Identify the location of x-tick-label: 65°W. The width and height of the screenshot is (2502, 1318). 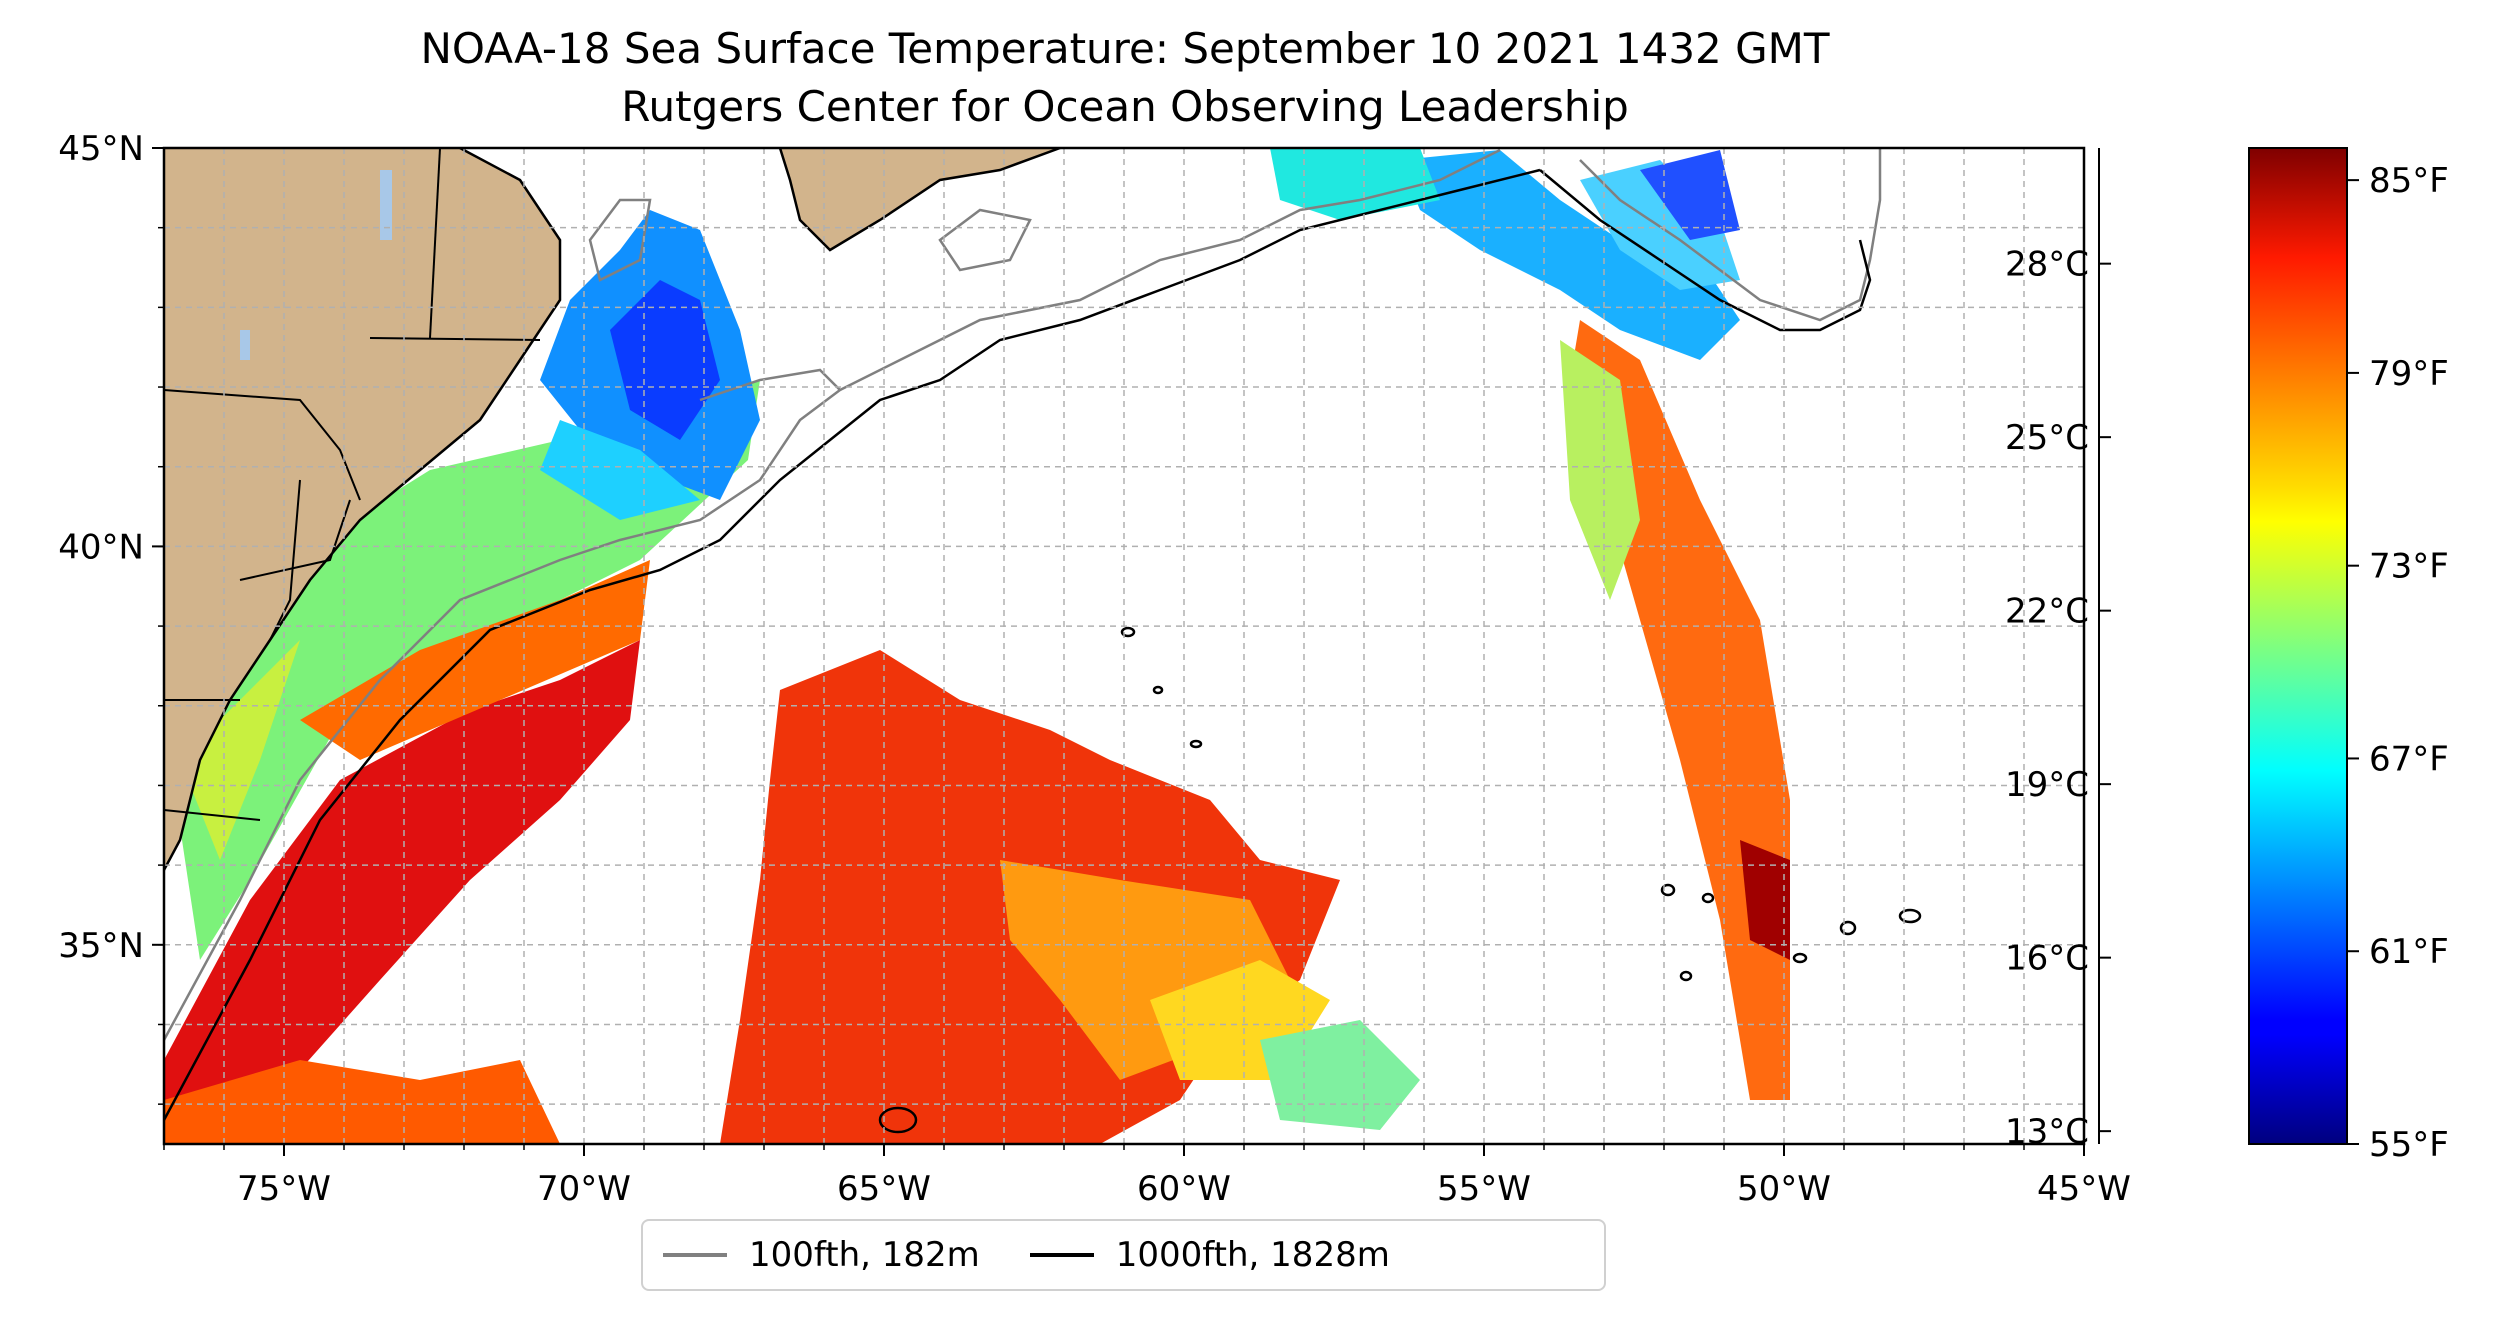
(884, 1189).